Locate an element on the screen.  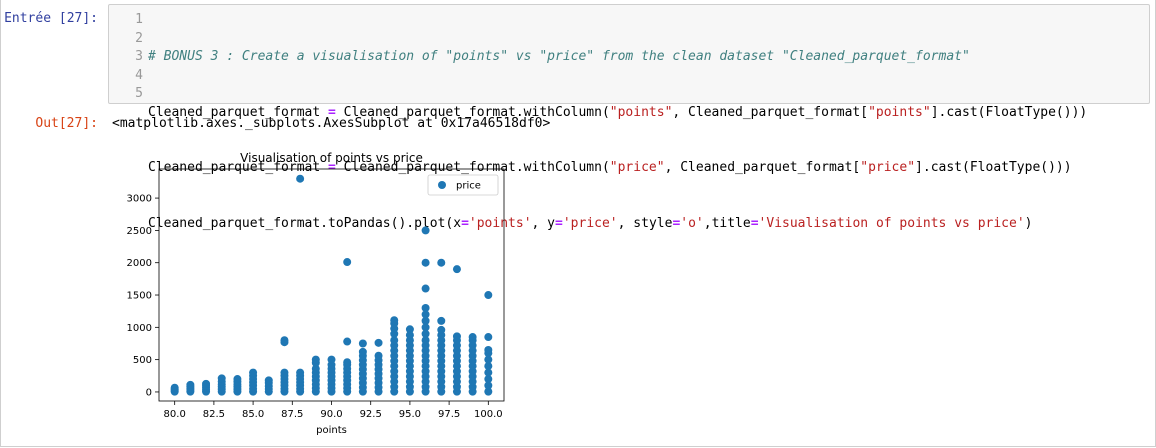
y-tick-label: 1000 is located at coordinates (139, 328).